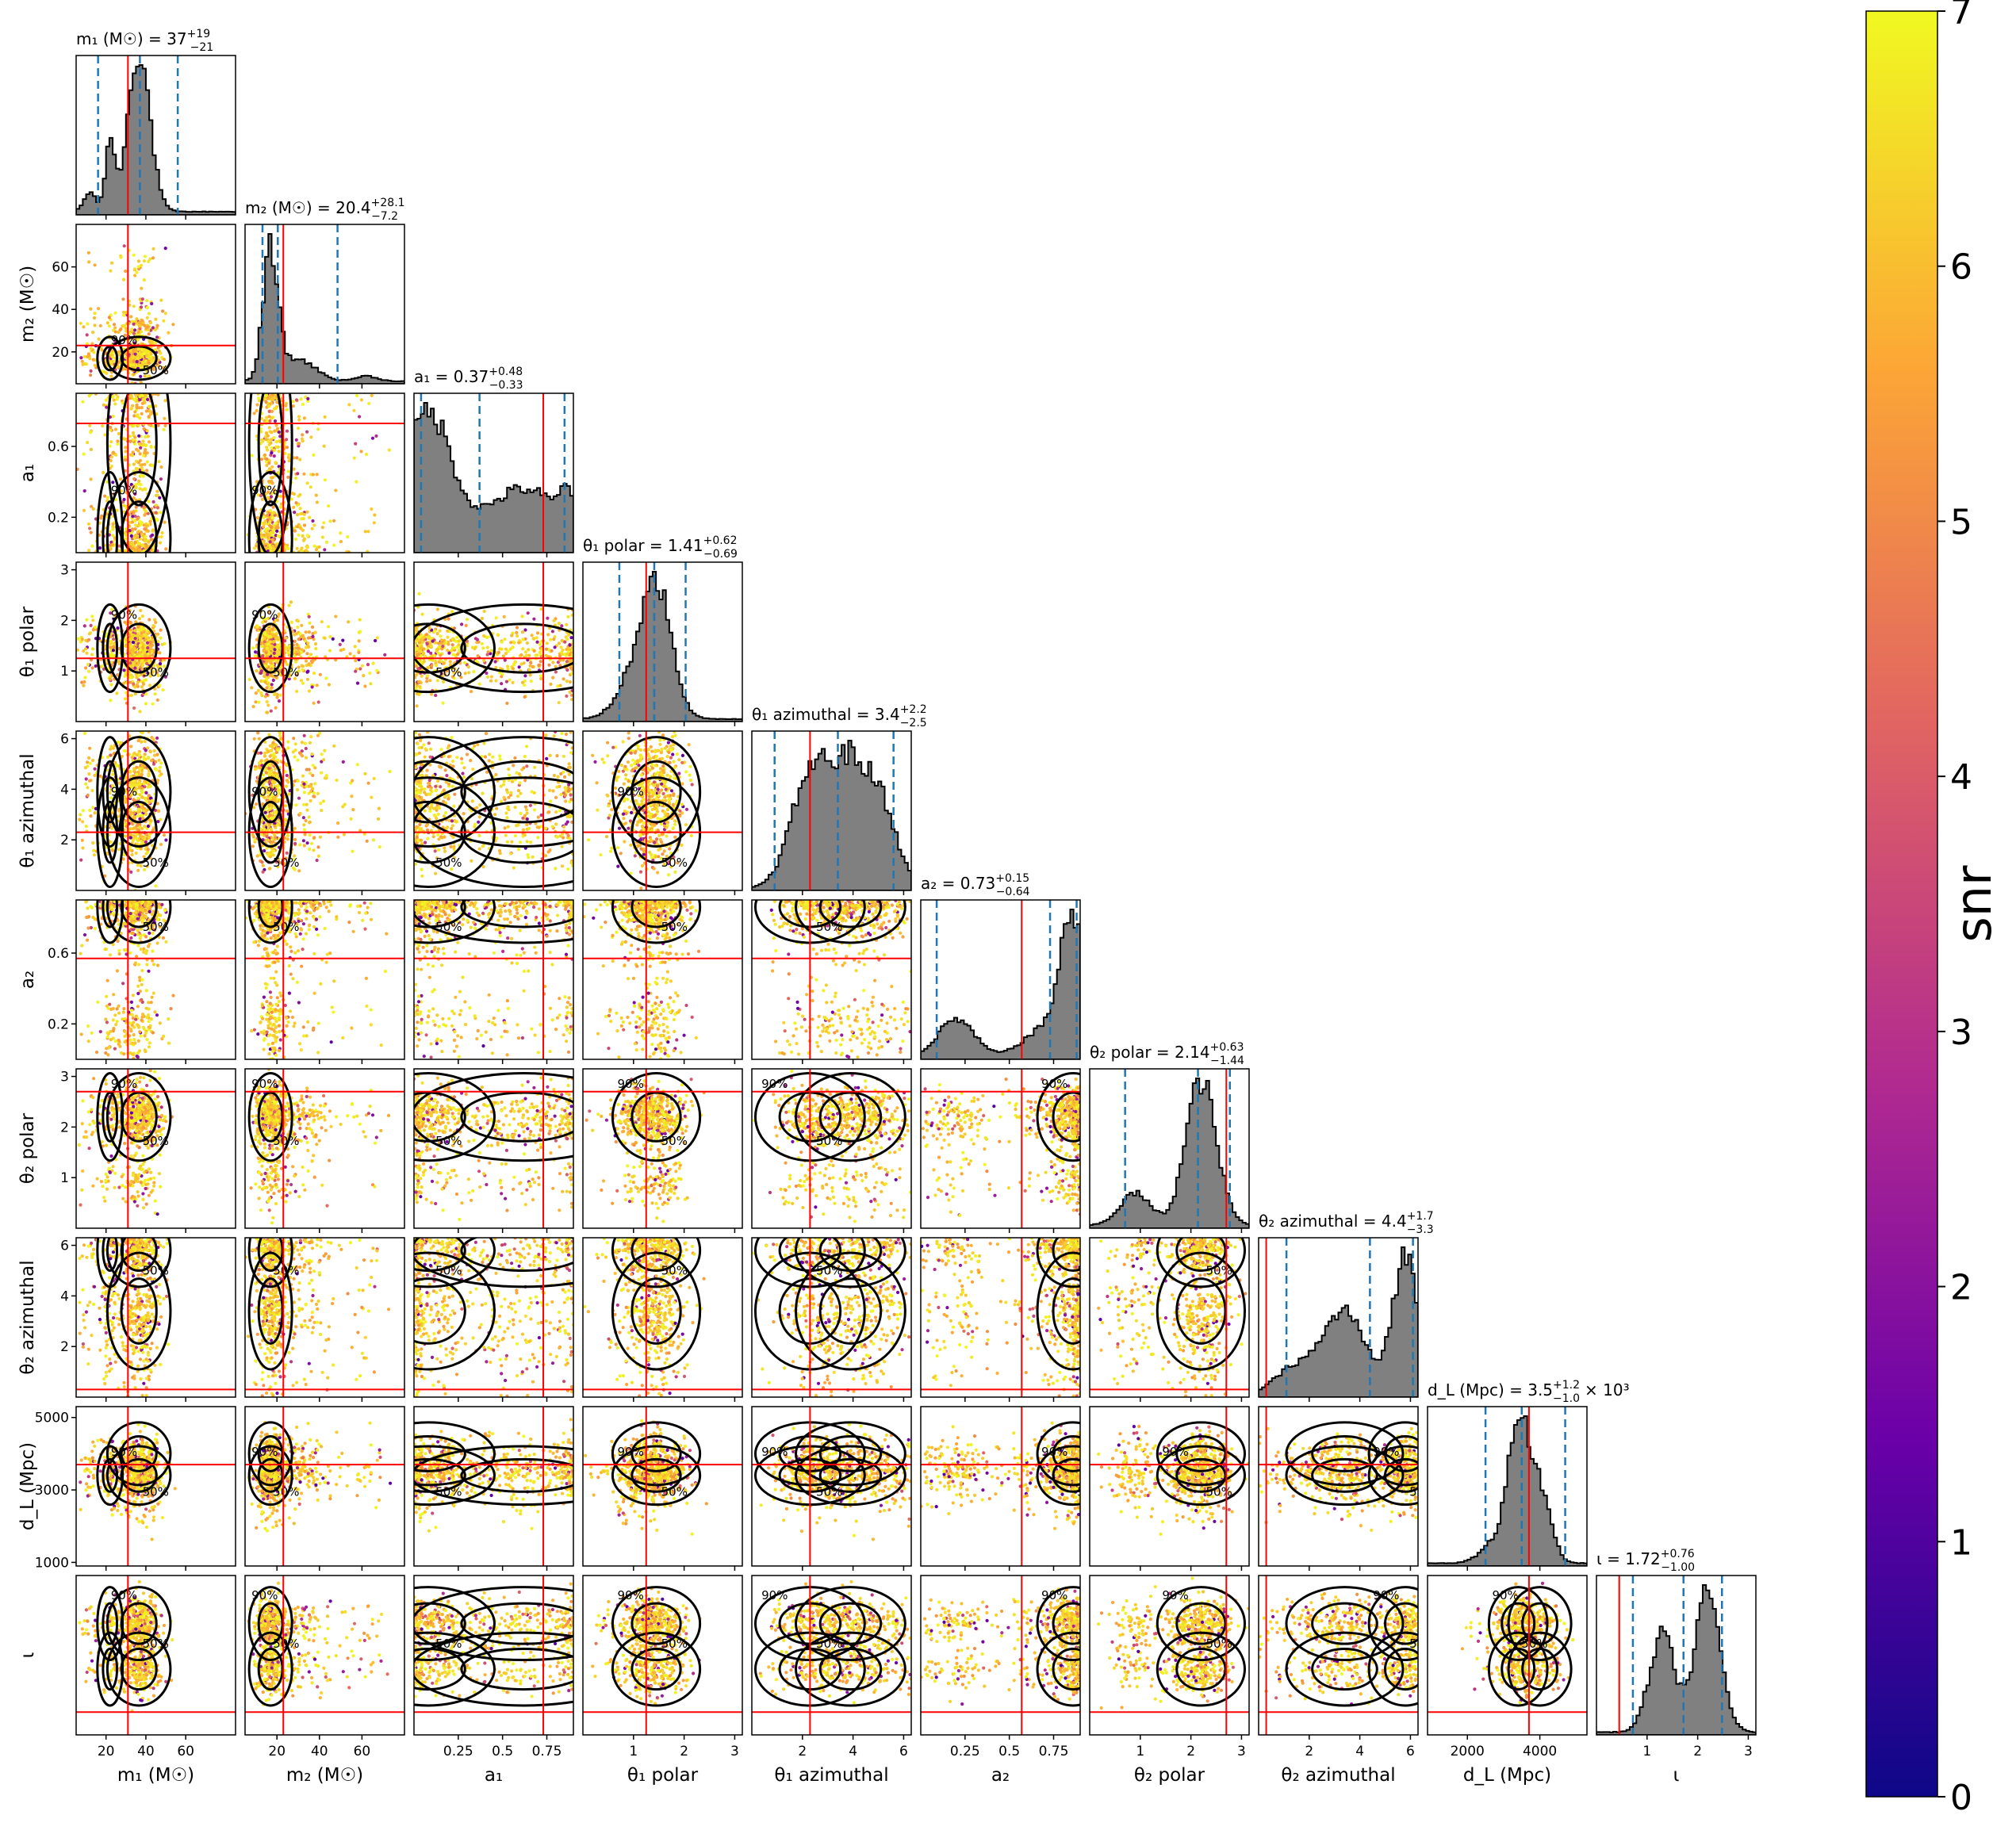 The height and width of the screenshot is (1834, 2016). What do you see at coordinates (27, 641) in the screenshot?
I see `y-axis-label-theta1_polar: θ₁ polar` at bounding box center [27, 641].